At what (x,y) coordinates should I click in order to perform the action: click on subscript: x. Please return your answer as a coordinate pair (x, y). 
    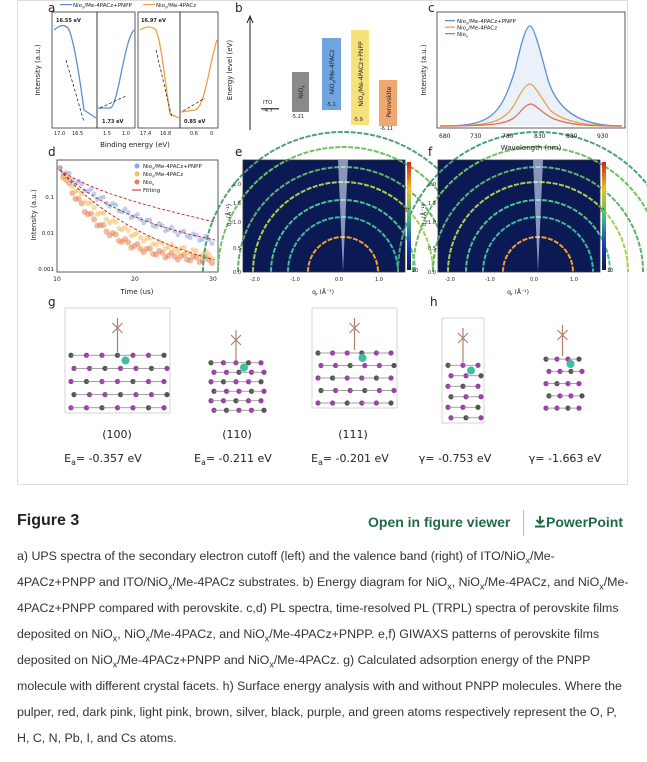
    Looking at the image, I should click on (166, 6).